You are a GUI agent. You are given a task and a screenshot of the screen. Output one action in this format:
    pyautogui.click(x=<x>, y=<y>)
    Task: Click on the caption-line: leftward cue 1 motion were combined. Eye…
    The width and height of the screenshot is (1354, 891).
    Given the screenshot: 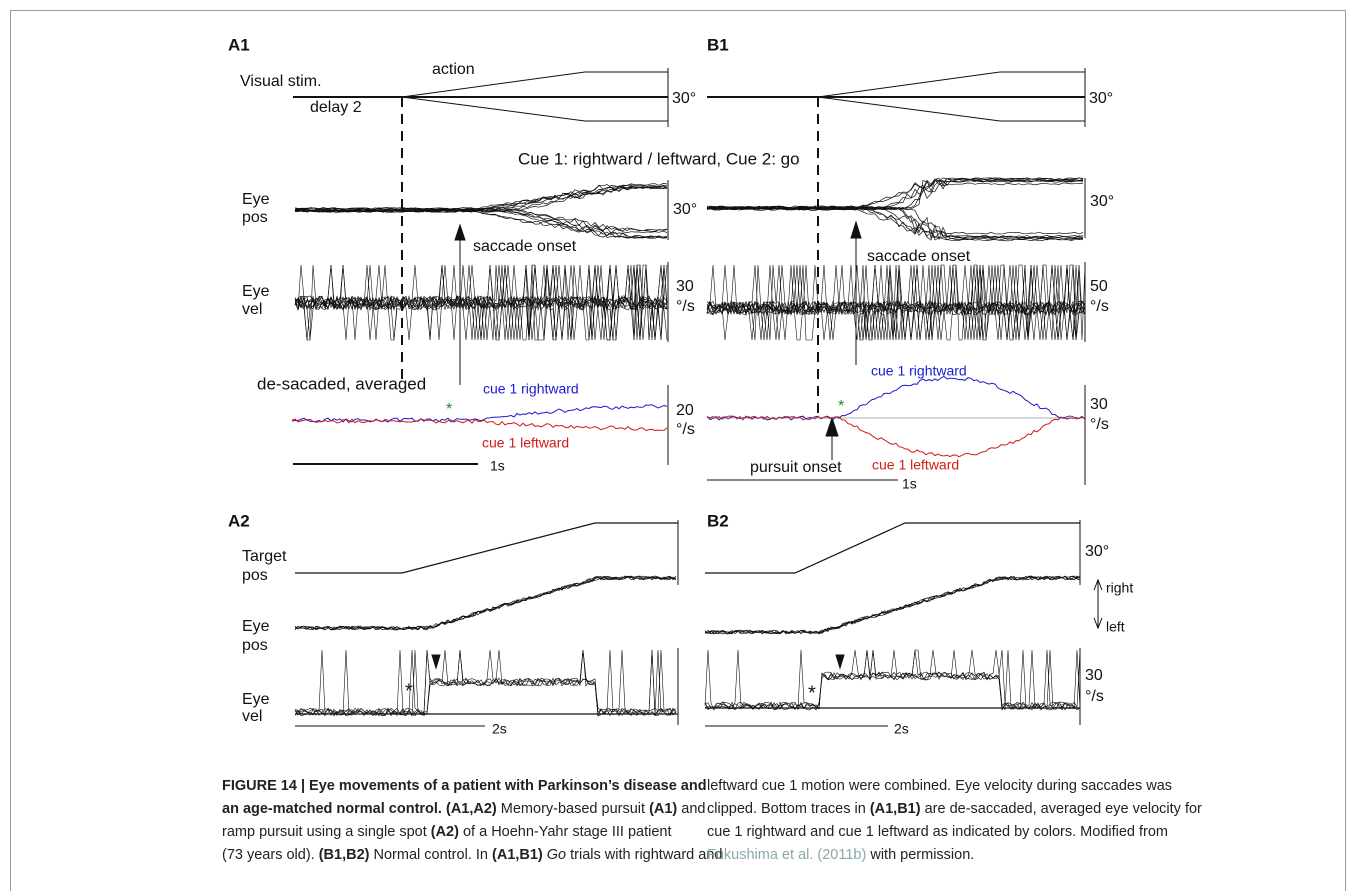 What is the action you would take?
    pyautogui.click(x=954, y=786)
    